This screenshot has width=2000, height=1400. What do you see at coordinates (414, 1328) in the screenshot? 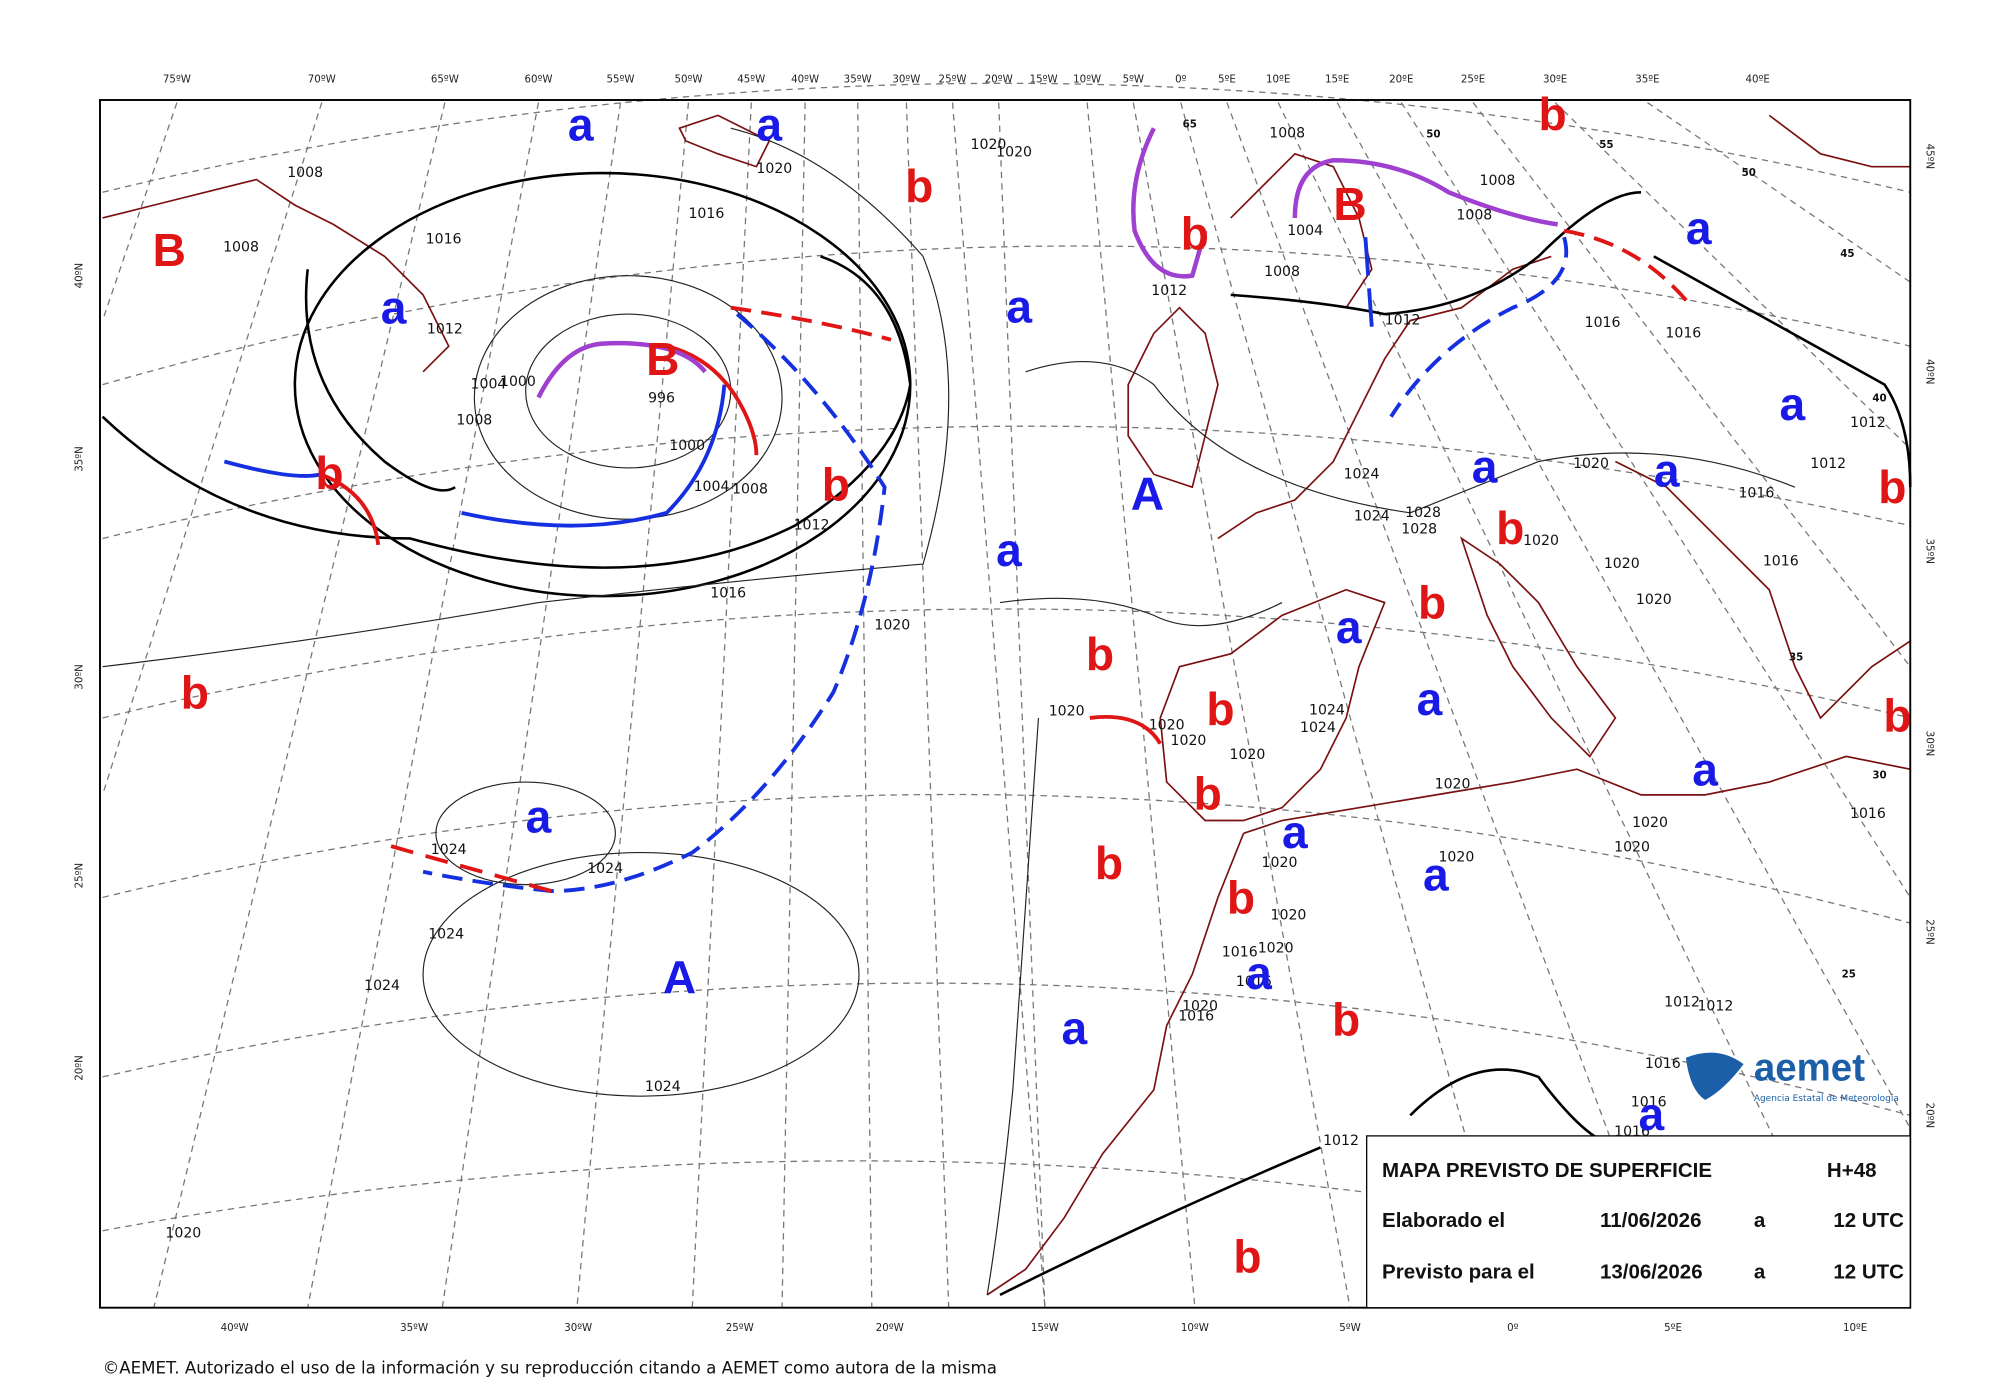
I see `longitude-label: 35ºW` at bounding box center [414, 1328].